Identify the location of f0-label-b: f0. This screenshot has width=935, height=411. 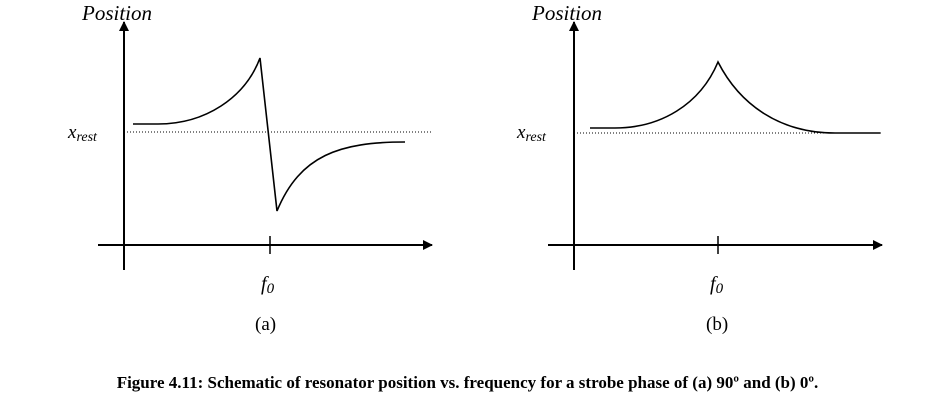
(717, 285).